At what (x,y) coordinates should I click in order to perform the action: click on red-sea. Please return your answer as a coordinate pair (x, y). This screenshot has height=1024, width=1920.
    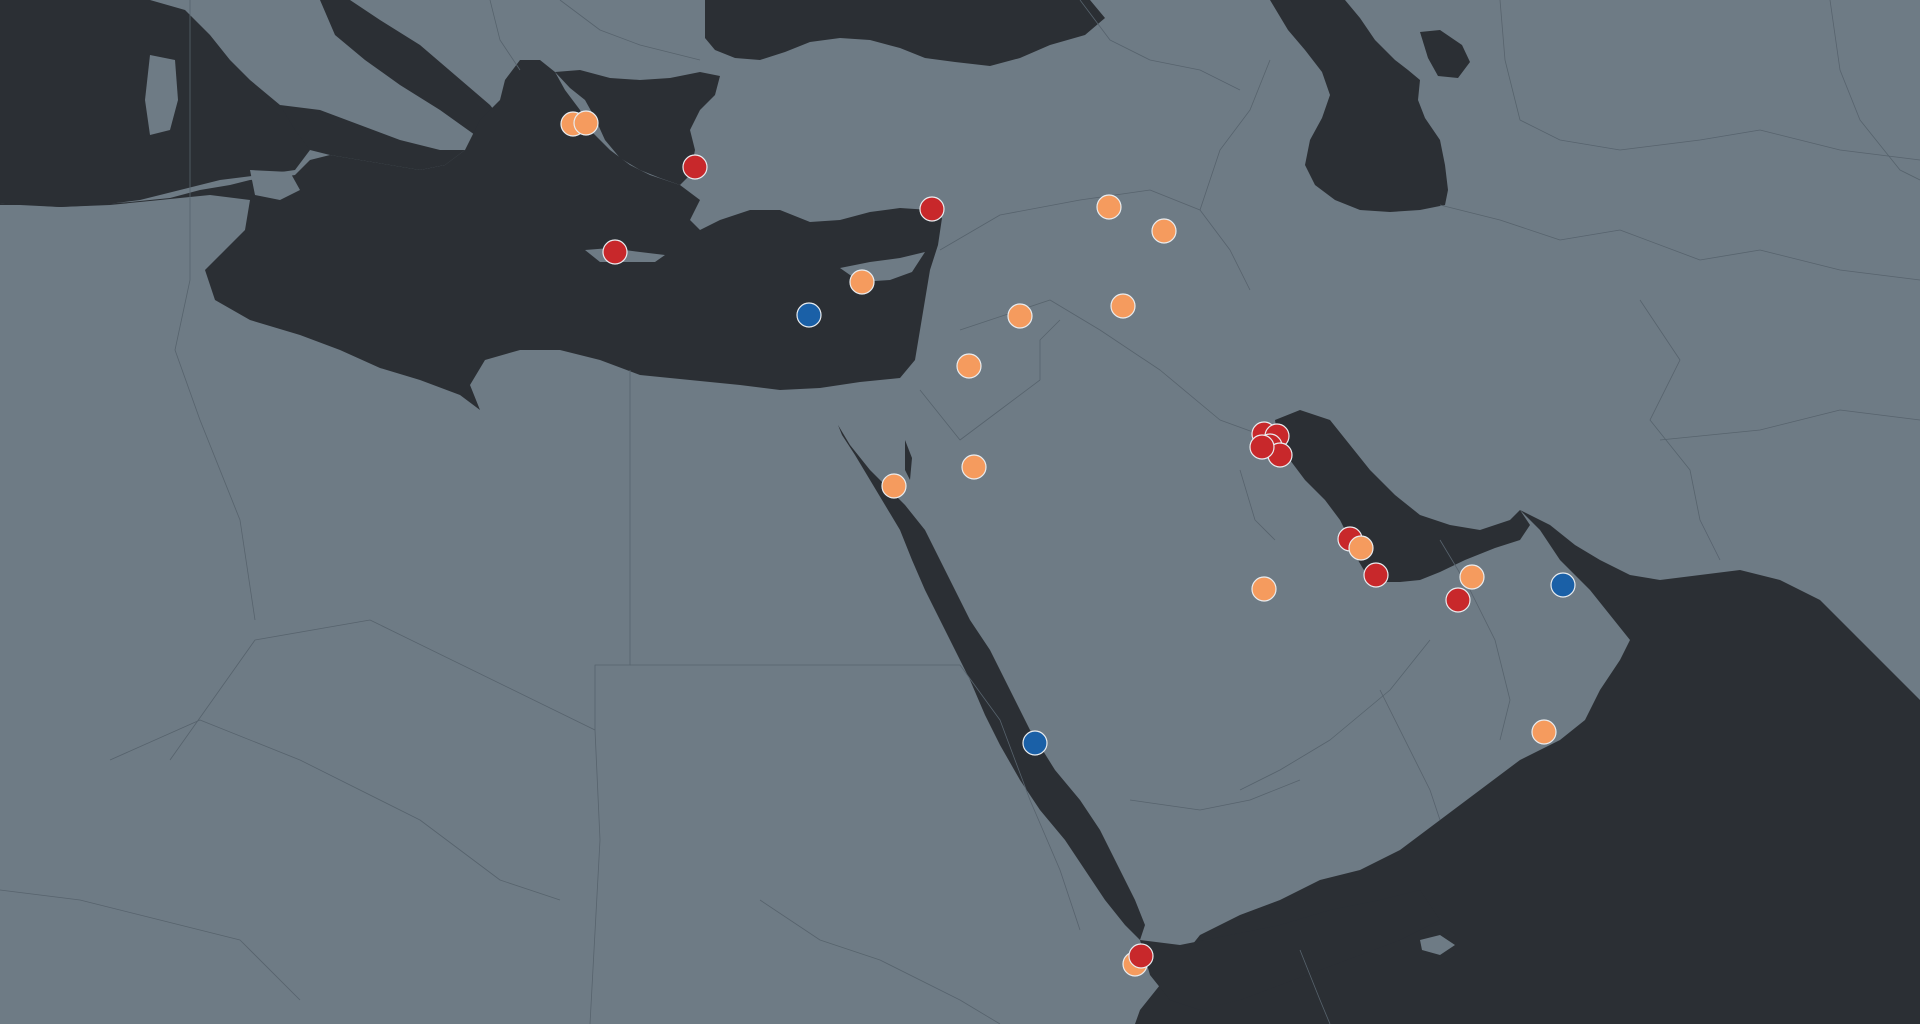
    Looking at the image, I should click on (991, 682).